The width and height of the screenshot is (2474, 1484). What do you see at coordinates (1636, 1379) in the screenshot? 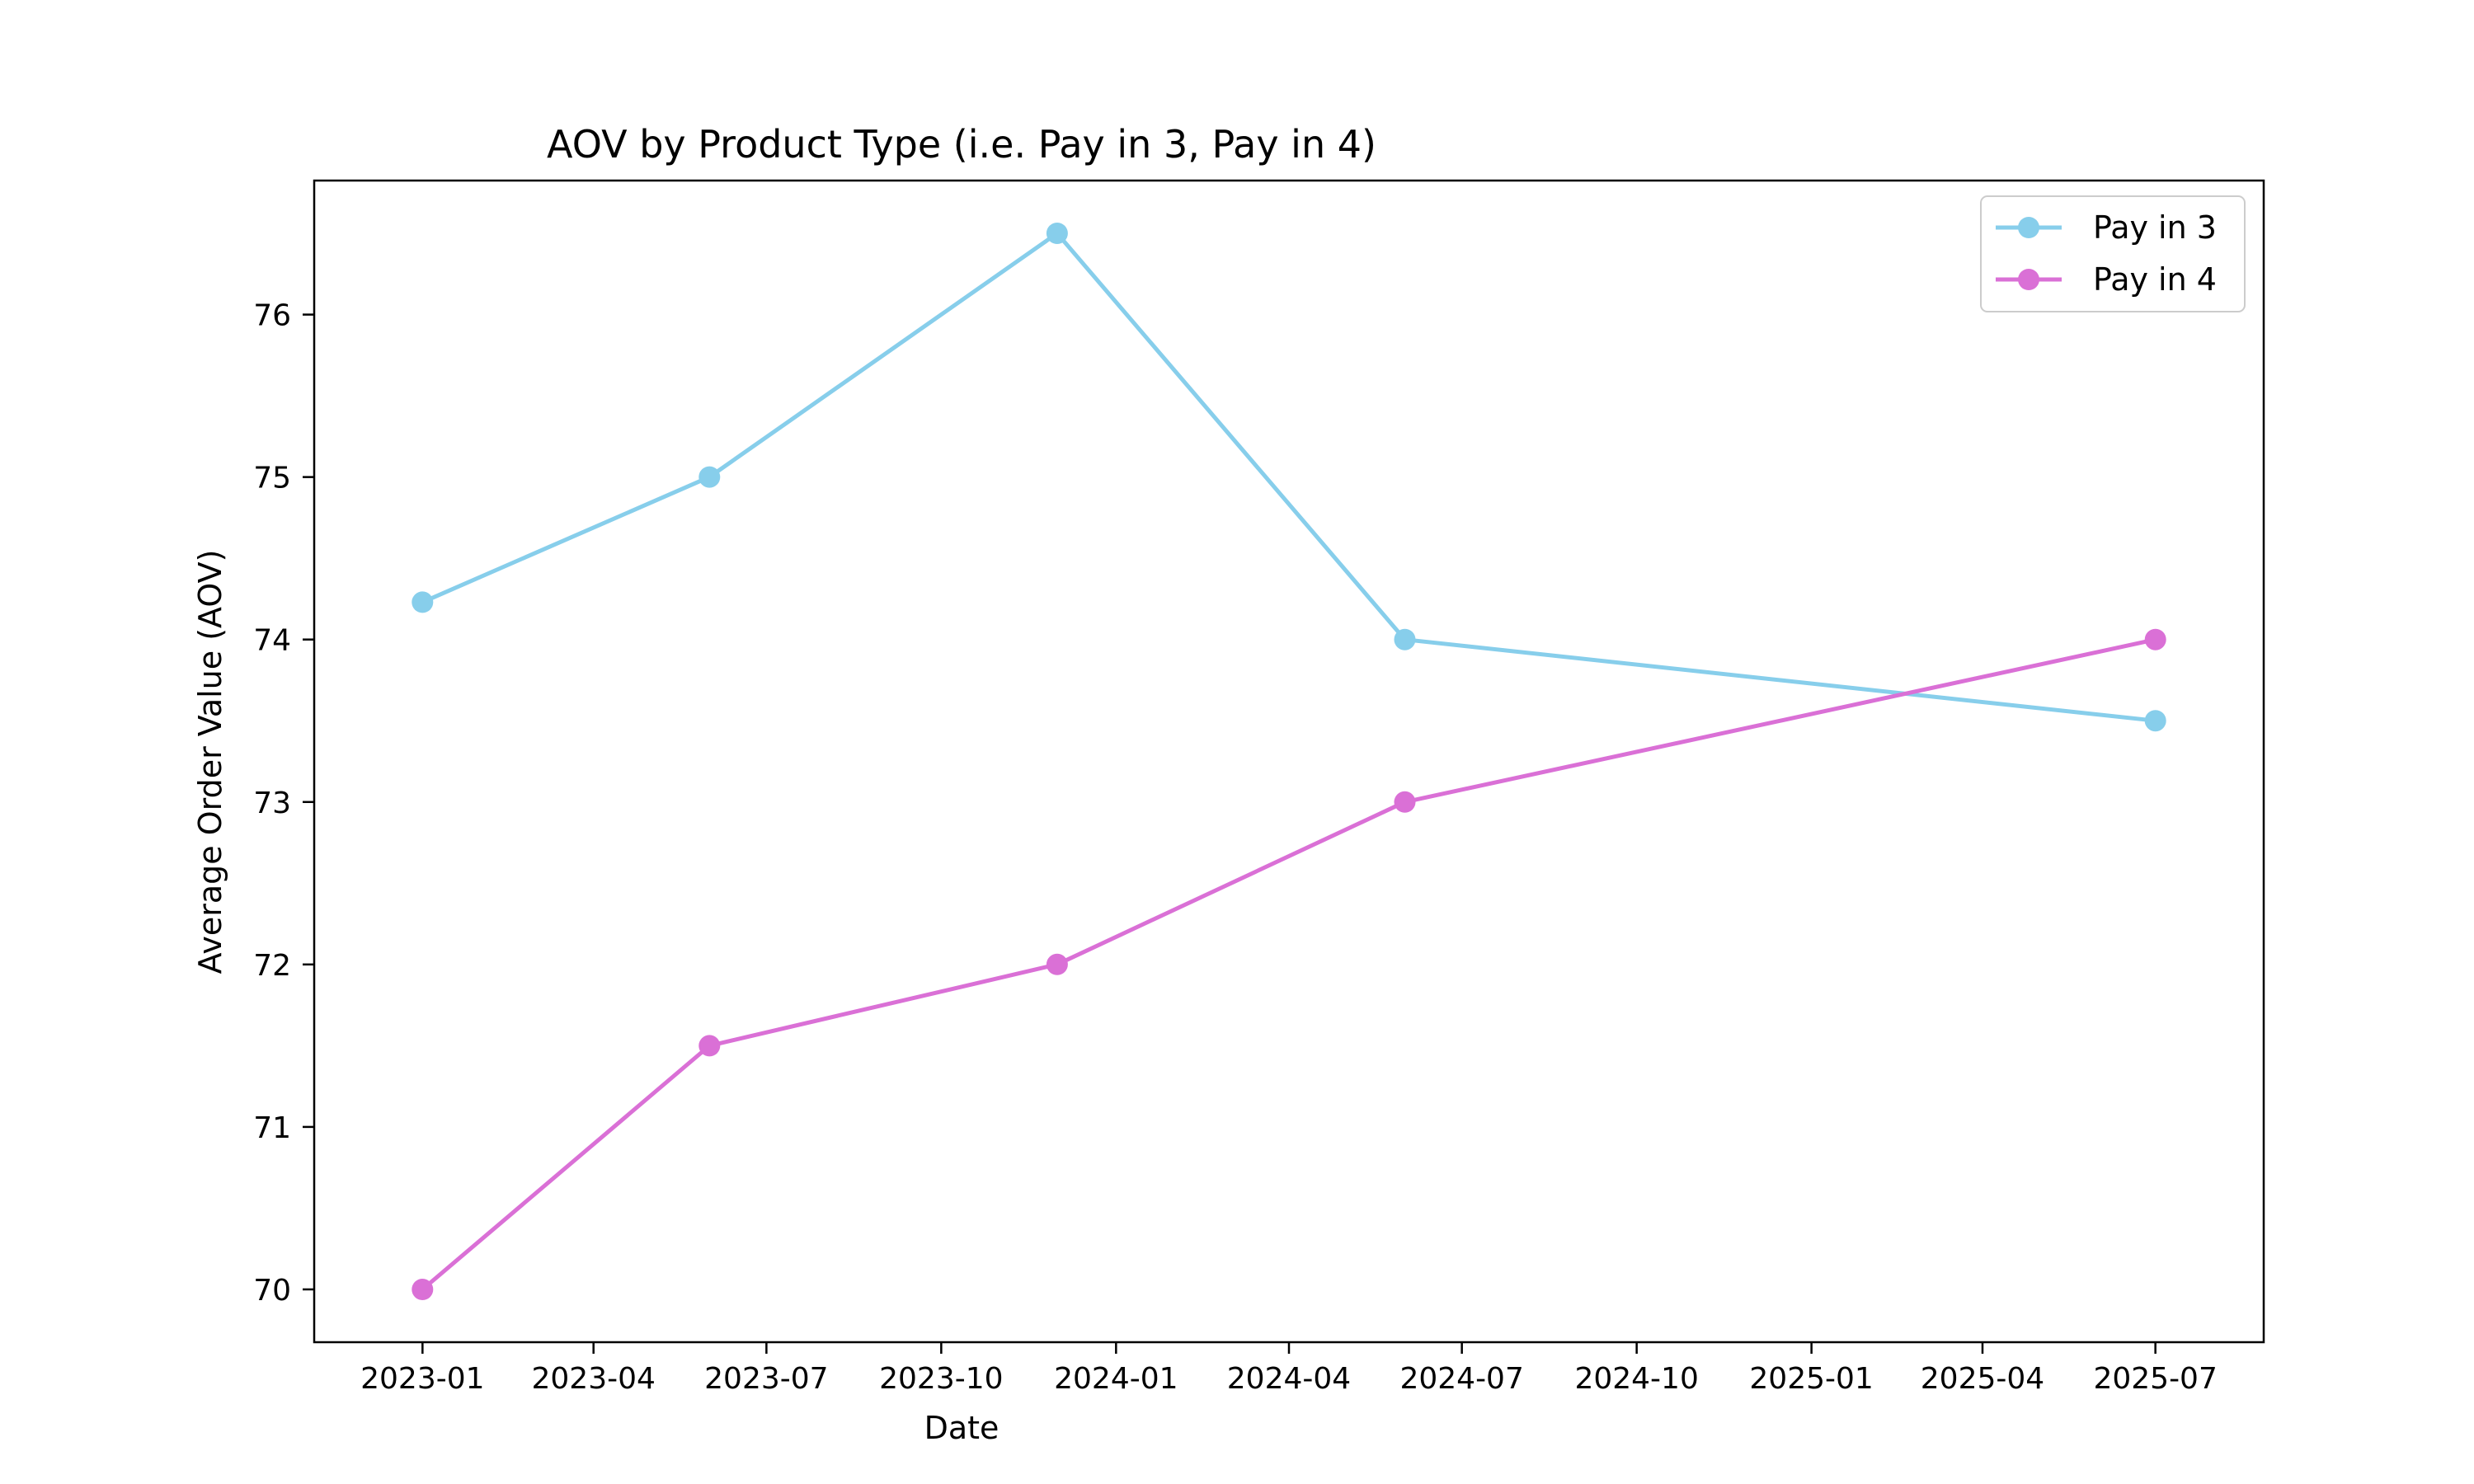
I see `x-tick-label: 2024-10` at bounding box center [1636, 1379].